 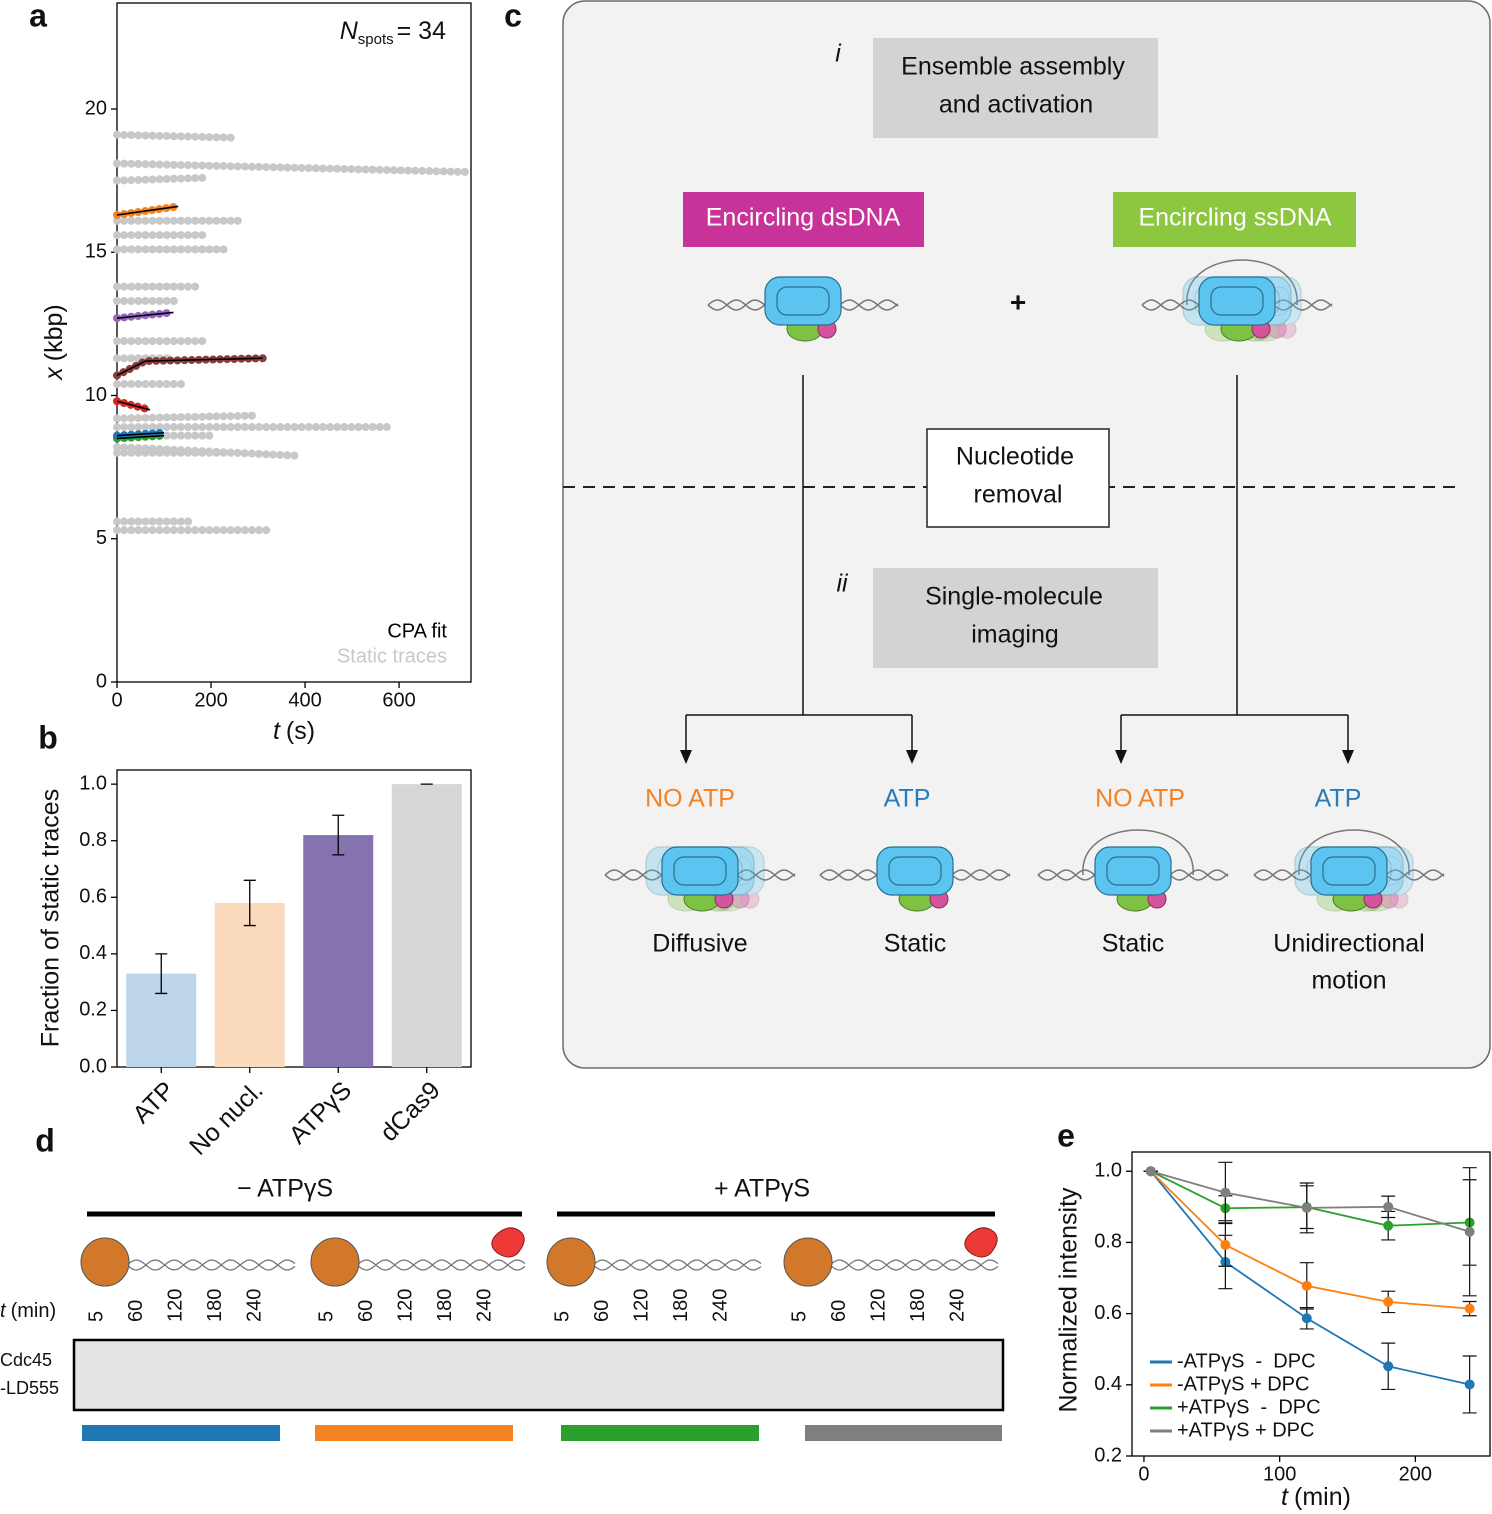 I want to click on y-tick-label: 10, so click(x=96, y=395).